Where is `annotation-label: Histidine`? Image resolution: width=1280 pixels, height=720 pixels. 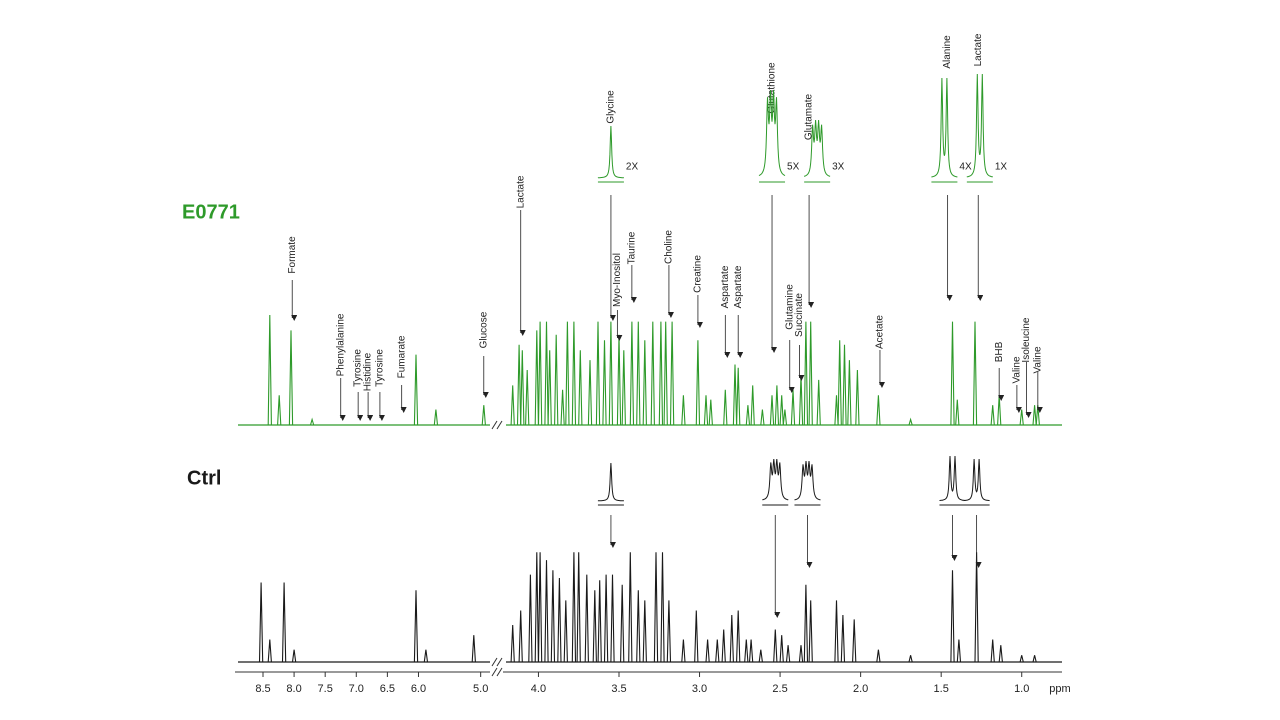
annotation-label: Histidine is located at coordinates (368, 371).